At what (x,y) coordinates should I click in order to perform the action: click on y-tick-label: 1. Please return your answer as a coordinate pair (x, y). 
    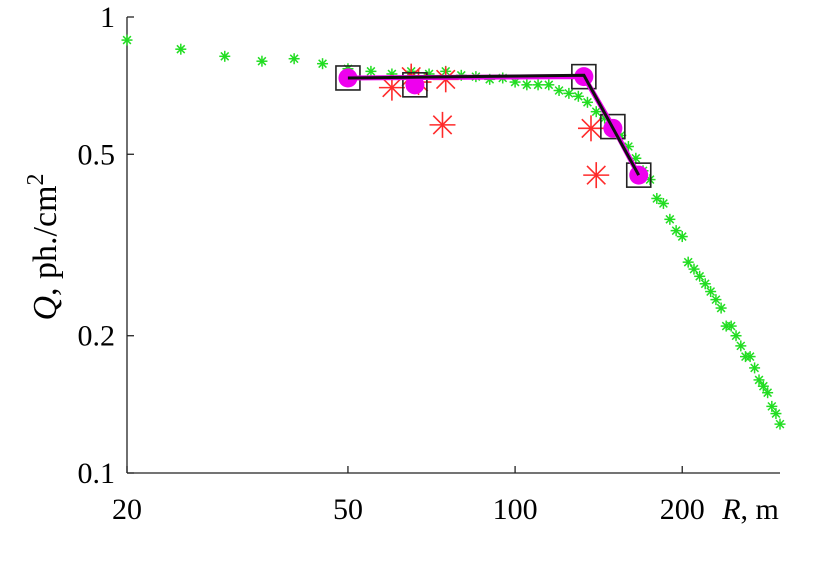
    Looking at the image, I should click on (107, 17).